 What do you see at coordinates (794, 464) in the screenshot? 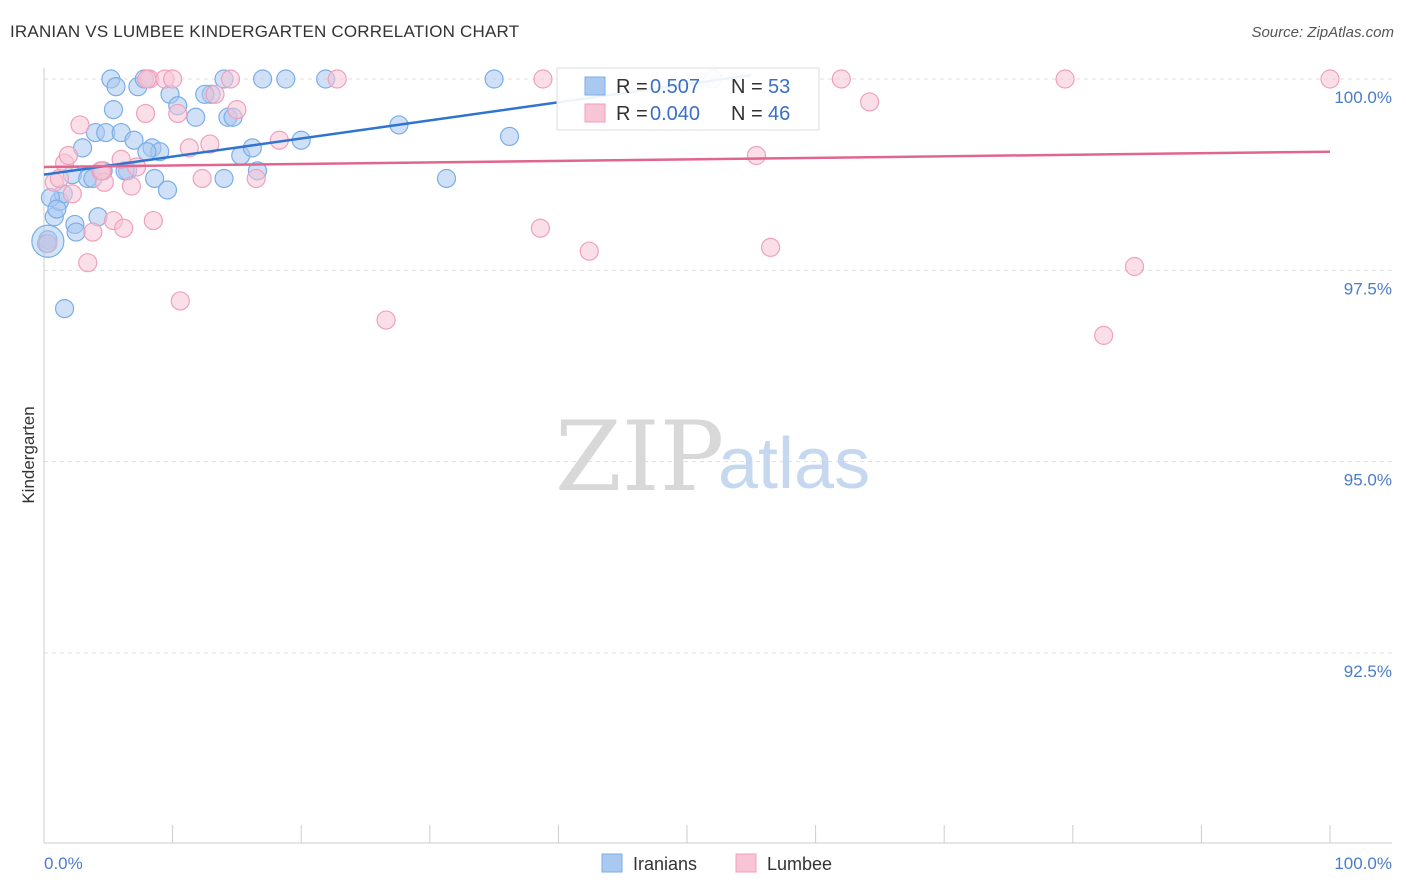
I see `watermark-atlas: atlas` at bounding box center [794, 464].